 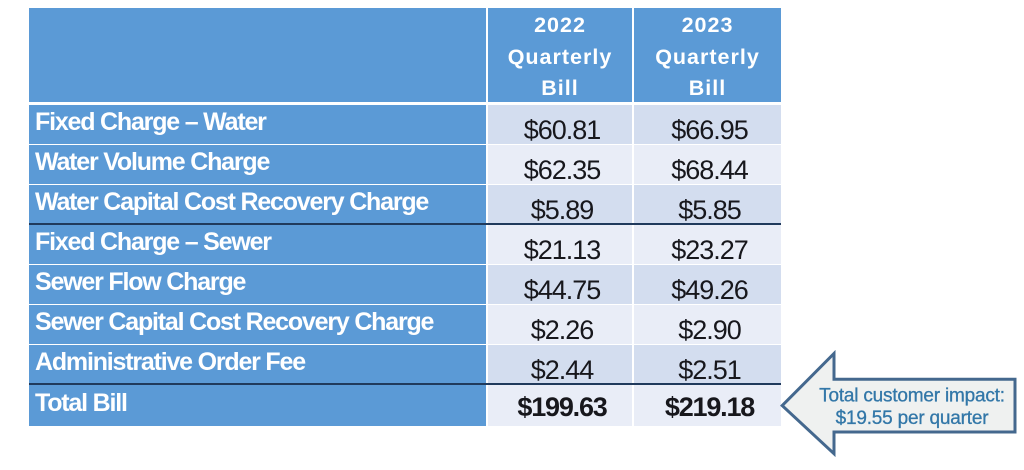 What do you see at coordinates (912, 396) in the screenshot?
I see `svg-text: Total customer impact:` at bounding box center [912, 396].